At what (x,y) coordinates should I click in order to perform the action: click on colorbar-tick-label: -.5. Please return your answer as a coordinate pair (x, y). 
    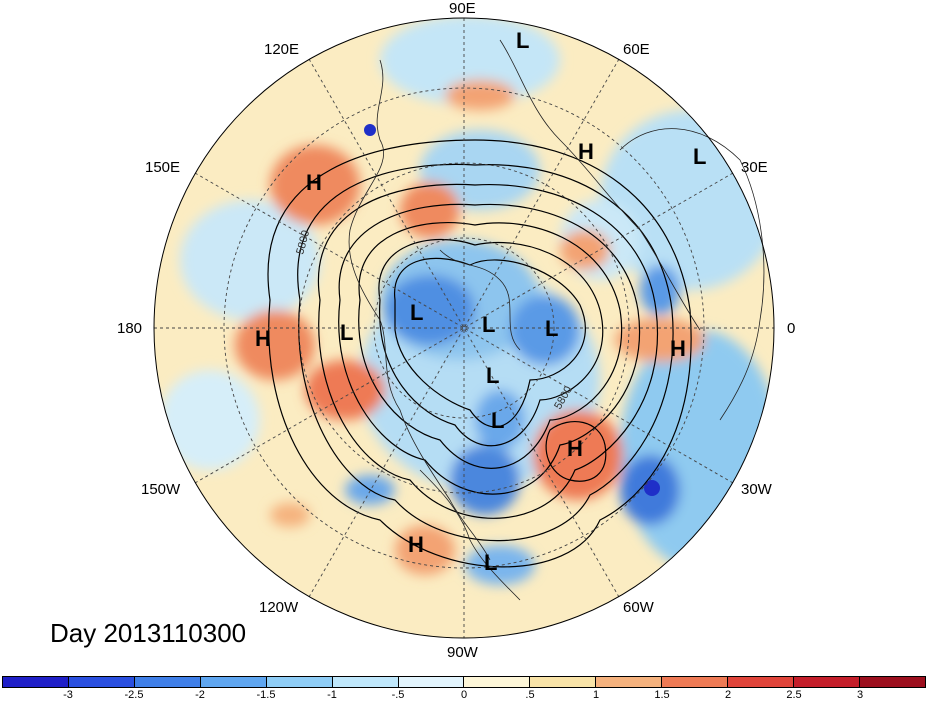
    Looking at the image, I should click on (398, 695).